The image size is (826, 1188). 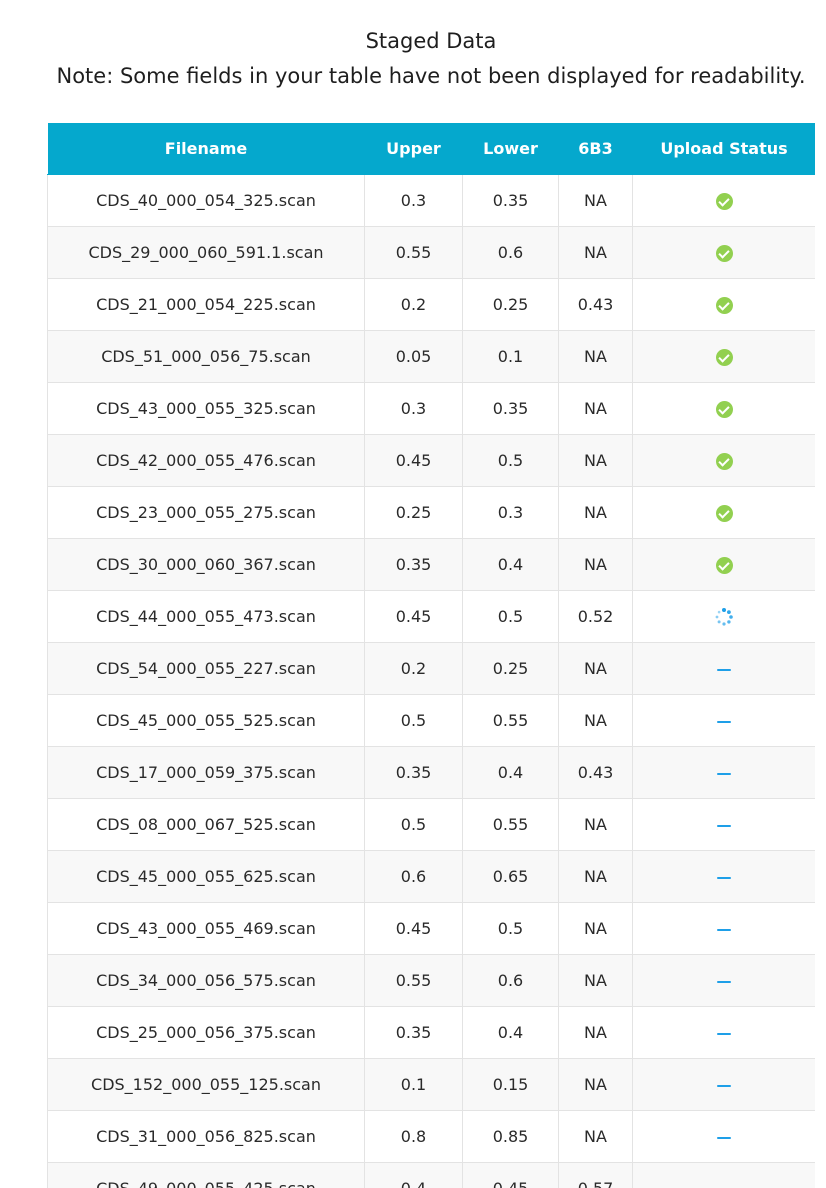 What do you see at coordinates (595, 304) in the screenshot?
I see `6b3-cell: 0.43` at bounding box center [595, 304].